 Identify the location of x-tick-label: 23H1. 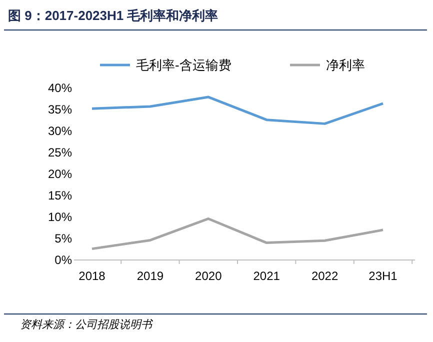
(383, 276).